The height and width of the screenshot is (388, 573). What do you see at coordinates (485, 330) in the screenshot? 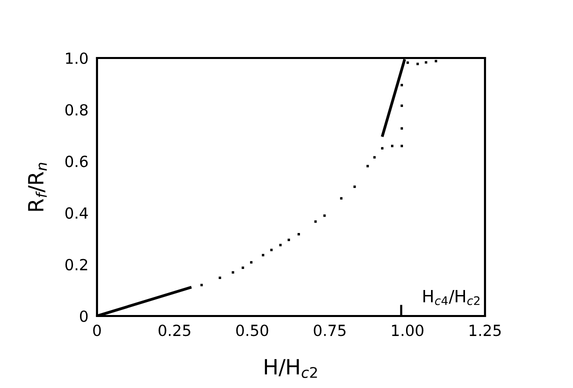
I see `x-tick-label: 1.25` at bounding box center [485, 330].